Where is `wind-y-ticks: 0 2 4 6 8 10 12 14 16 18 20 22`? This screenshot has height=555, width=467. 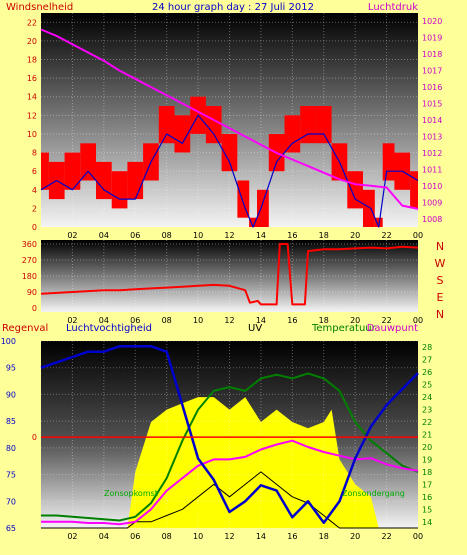
wind-y-ticks: 0 2 4 6 8 10 12 14 16 18 20 22 is located at coordinates (32, 125).